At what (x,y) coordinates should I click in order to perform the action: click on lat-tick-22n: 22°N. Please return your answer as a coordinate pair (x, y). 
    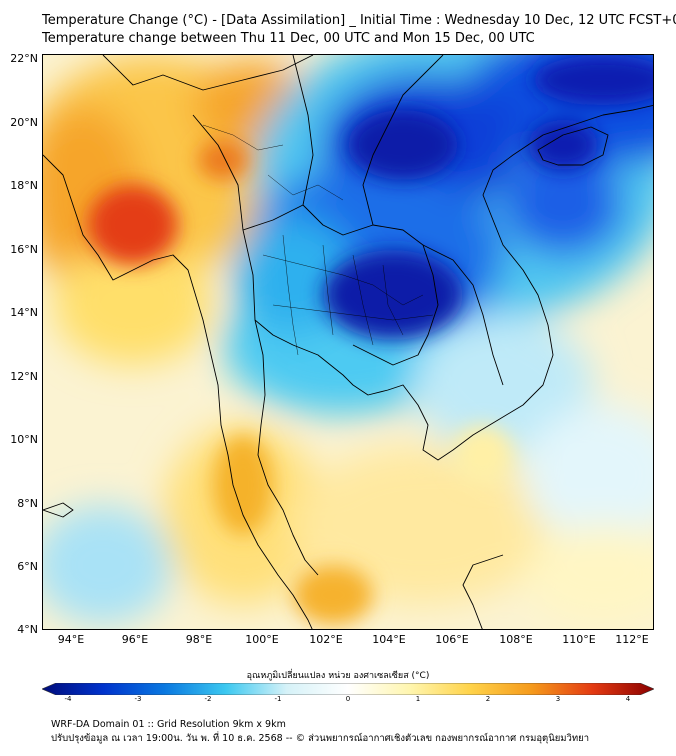
    Looking at the image, I should click on (24, 58).